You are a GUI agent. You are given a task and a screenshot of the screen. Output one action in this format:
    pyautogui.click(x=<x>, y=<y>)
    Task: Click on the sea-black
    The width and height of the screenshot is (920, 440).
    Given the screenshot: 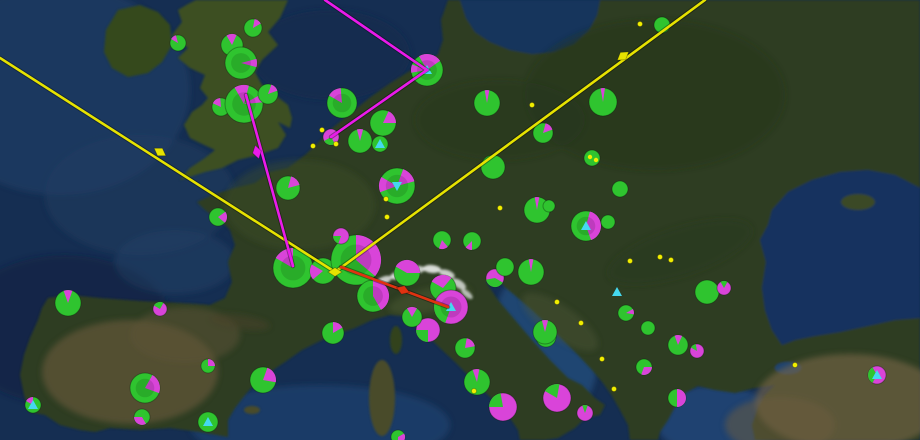 What is the action you would take?
    pyautogui.click(x=840, y=257)
    